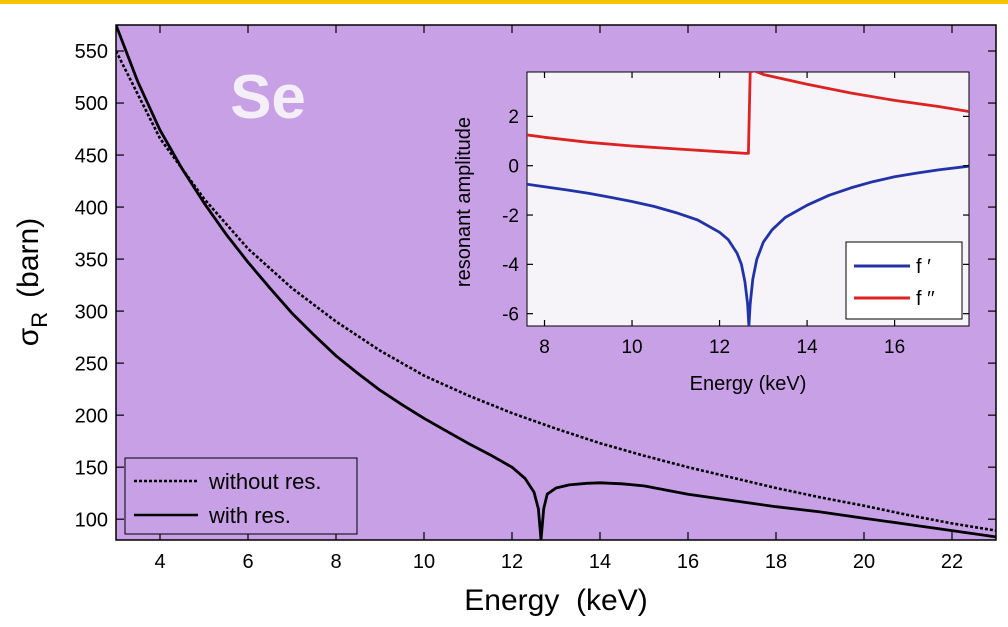 This screenshot has height=627, width=1008. I want to click on main-legend: without res. with res., so click(241, 496).